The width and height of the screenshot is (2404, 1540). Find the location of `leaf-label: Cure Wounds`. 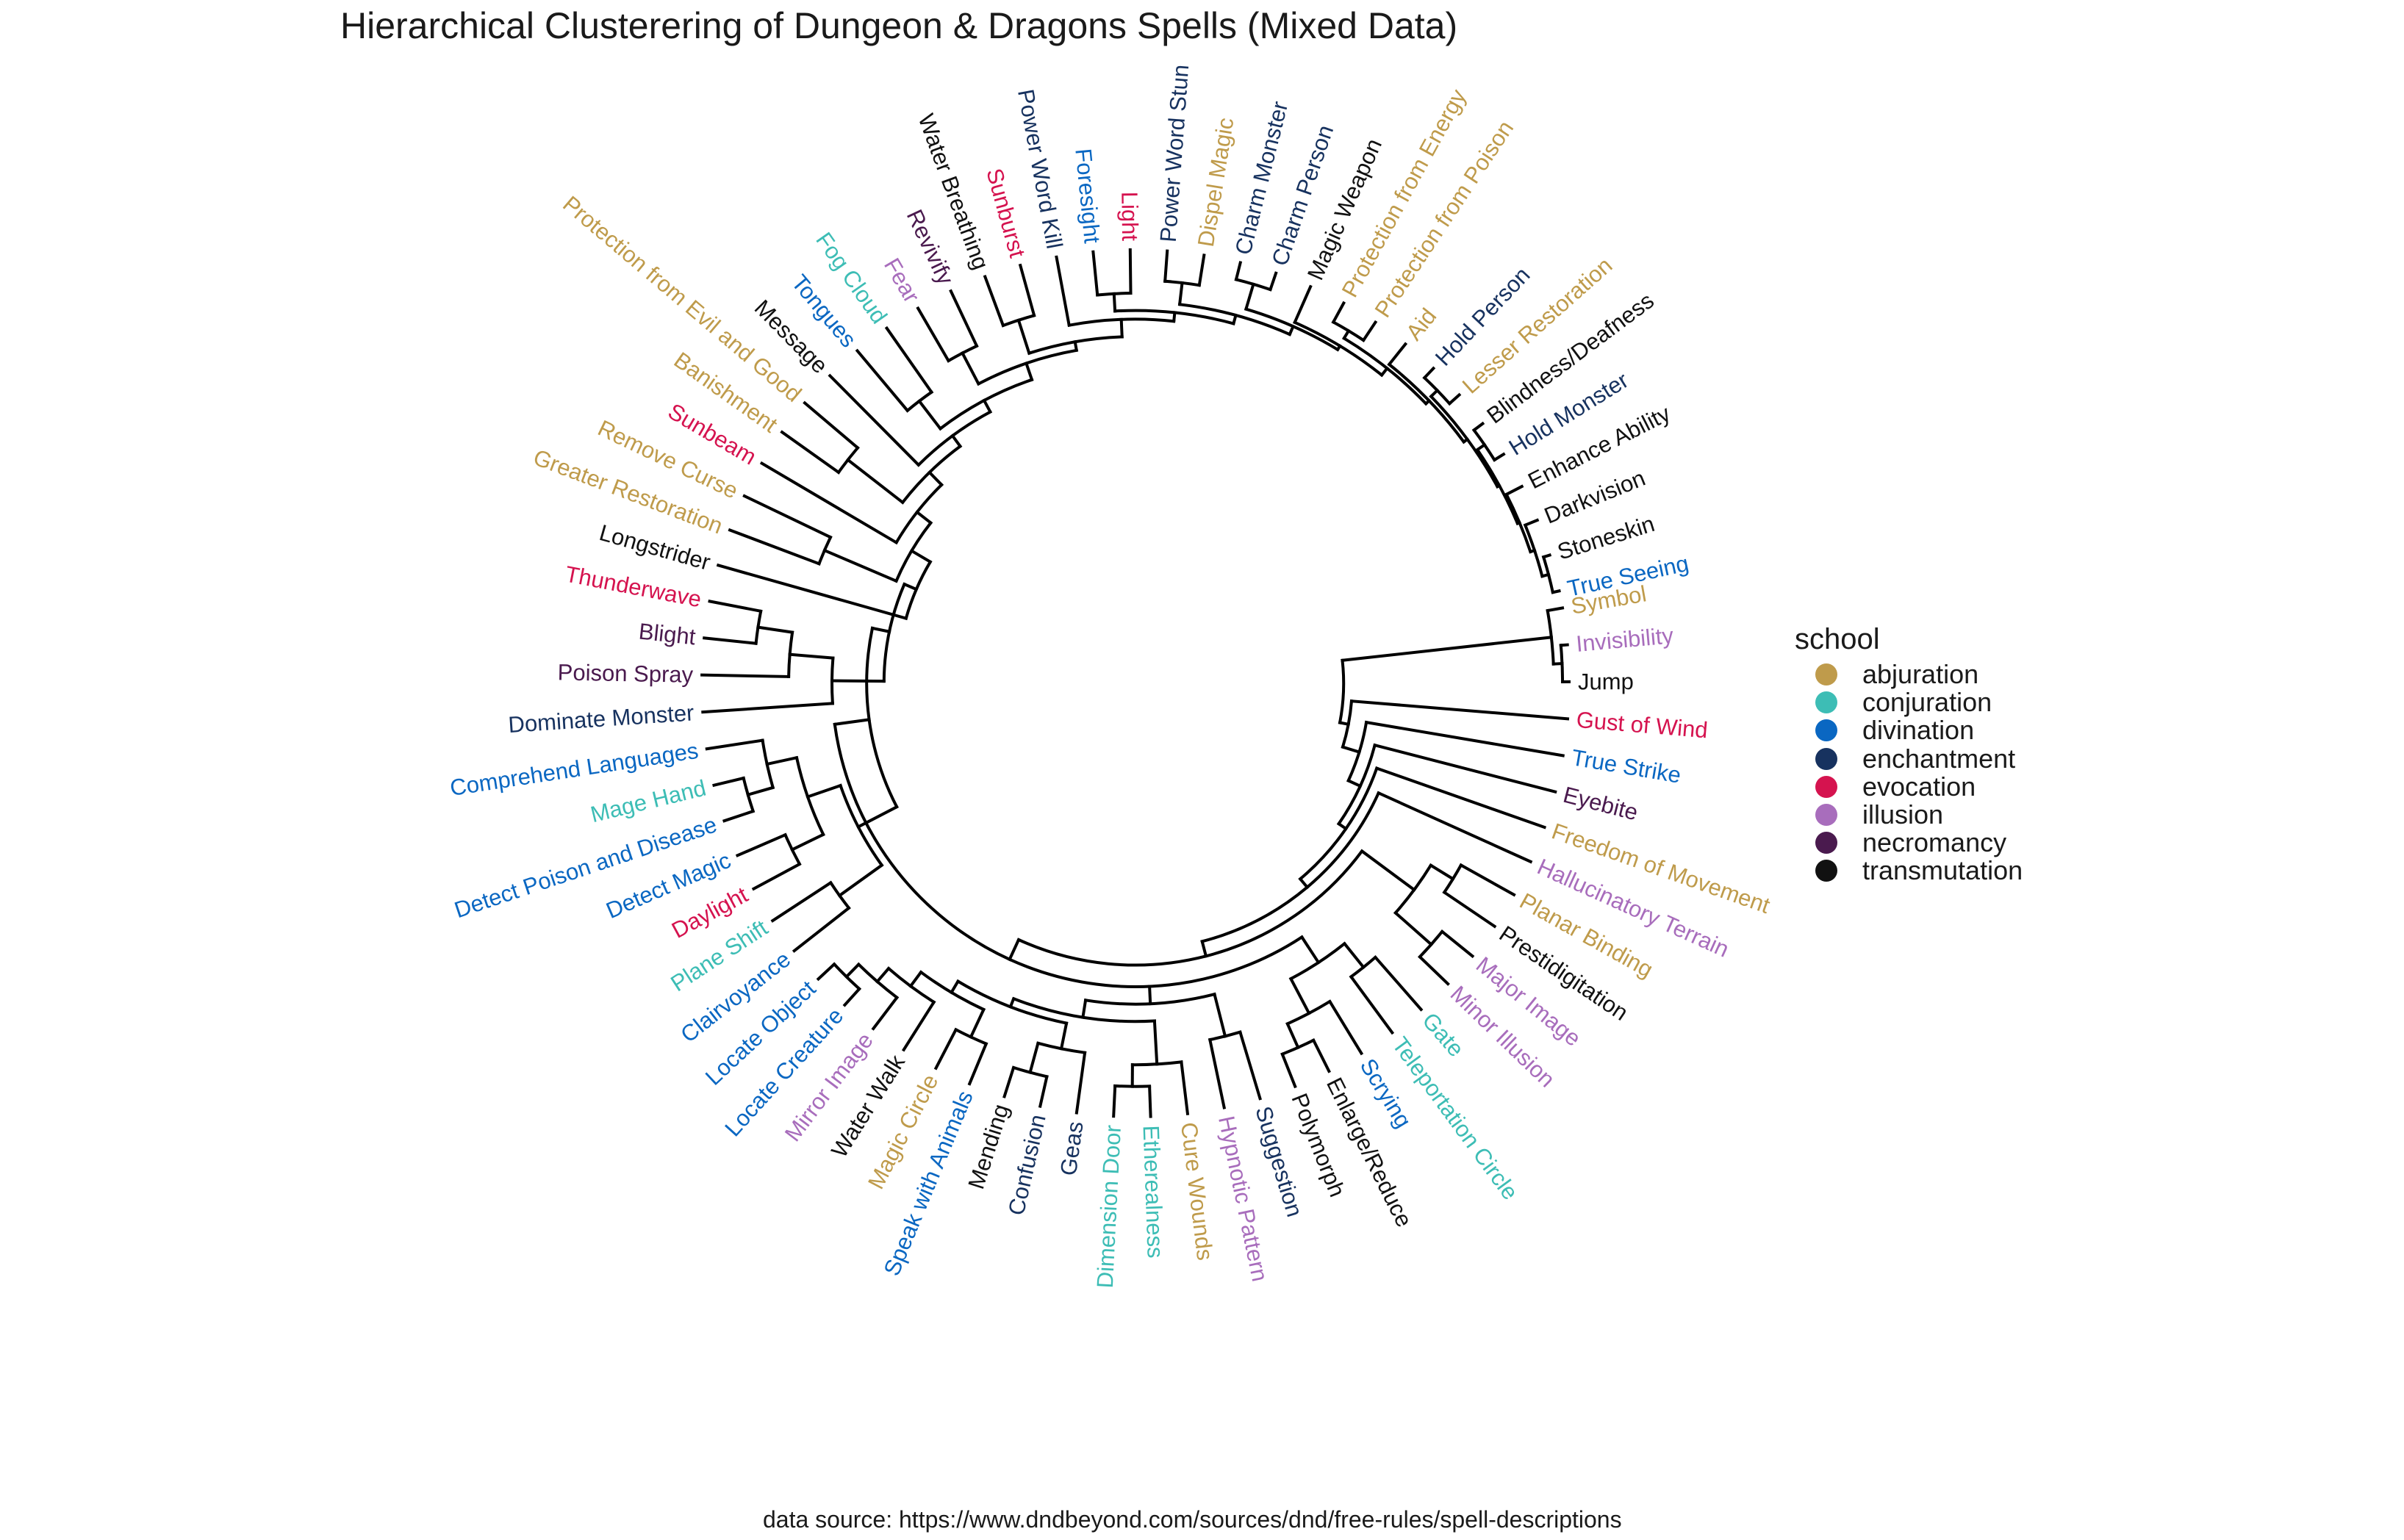

leaf-label: Cure Wounds is located at coordinates (1197, 1191).